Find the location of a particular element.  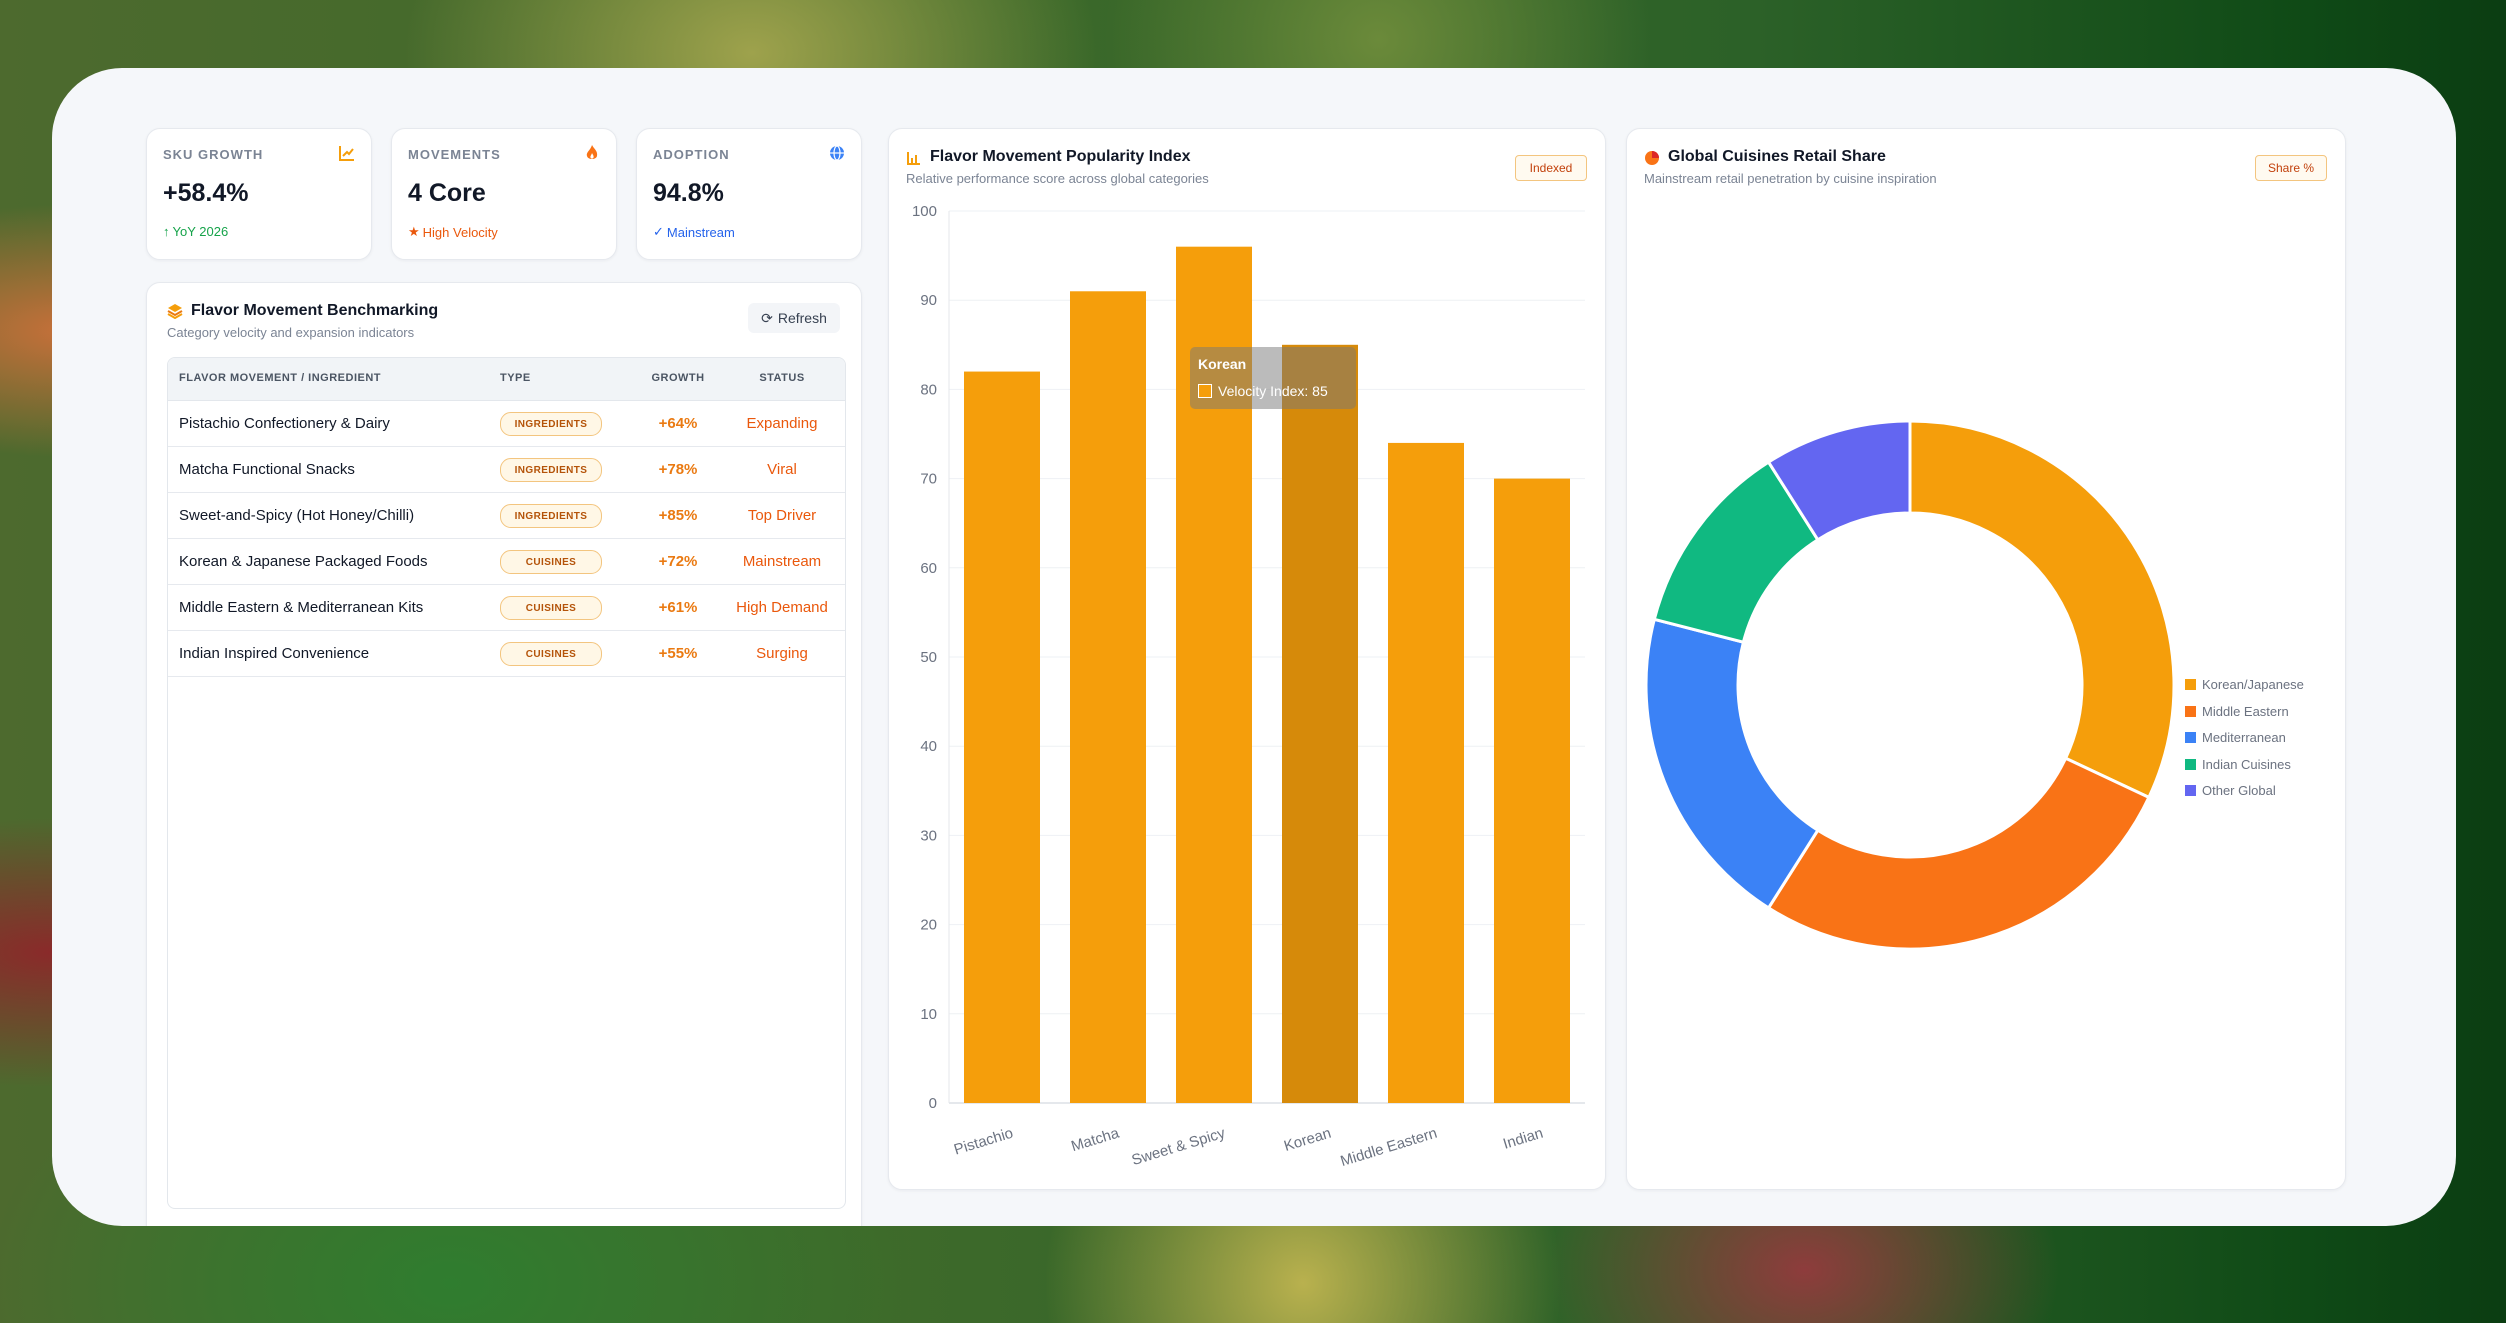

x-tick-label: Pistachio is located at coordinates (983, 1142).